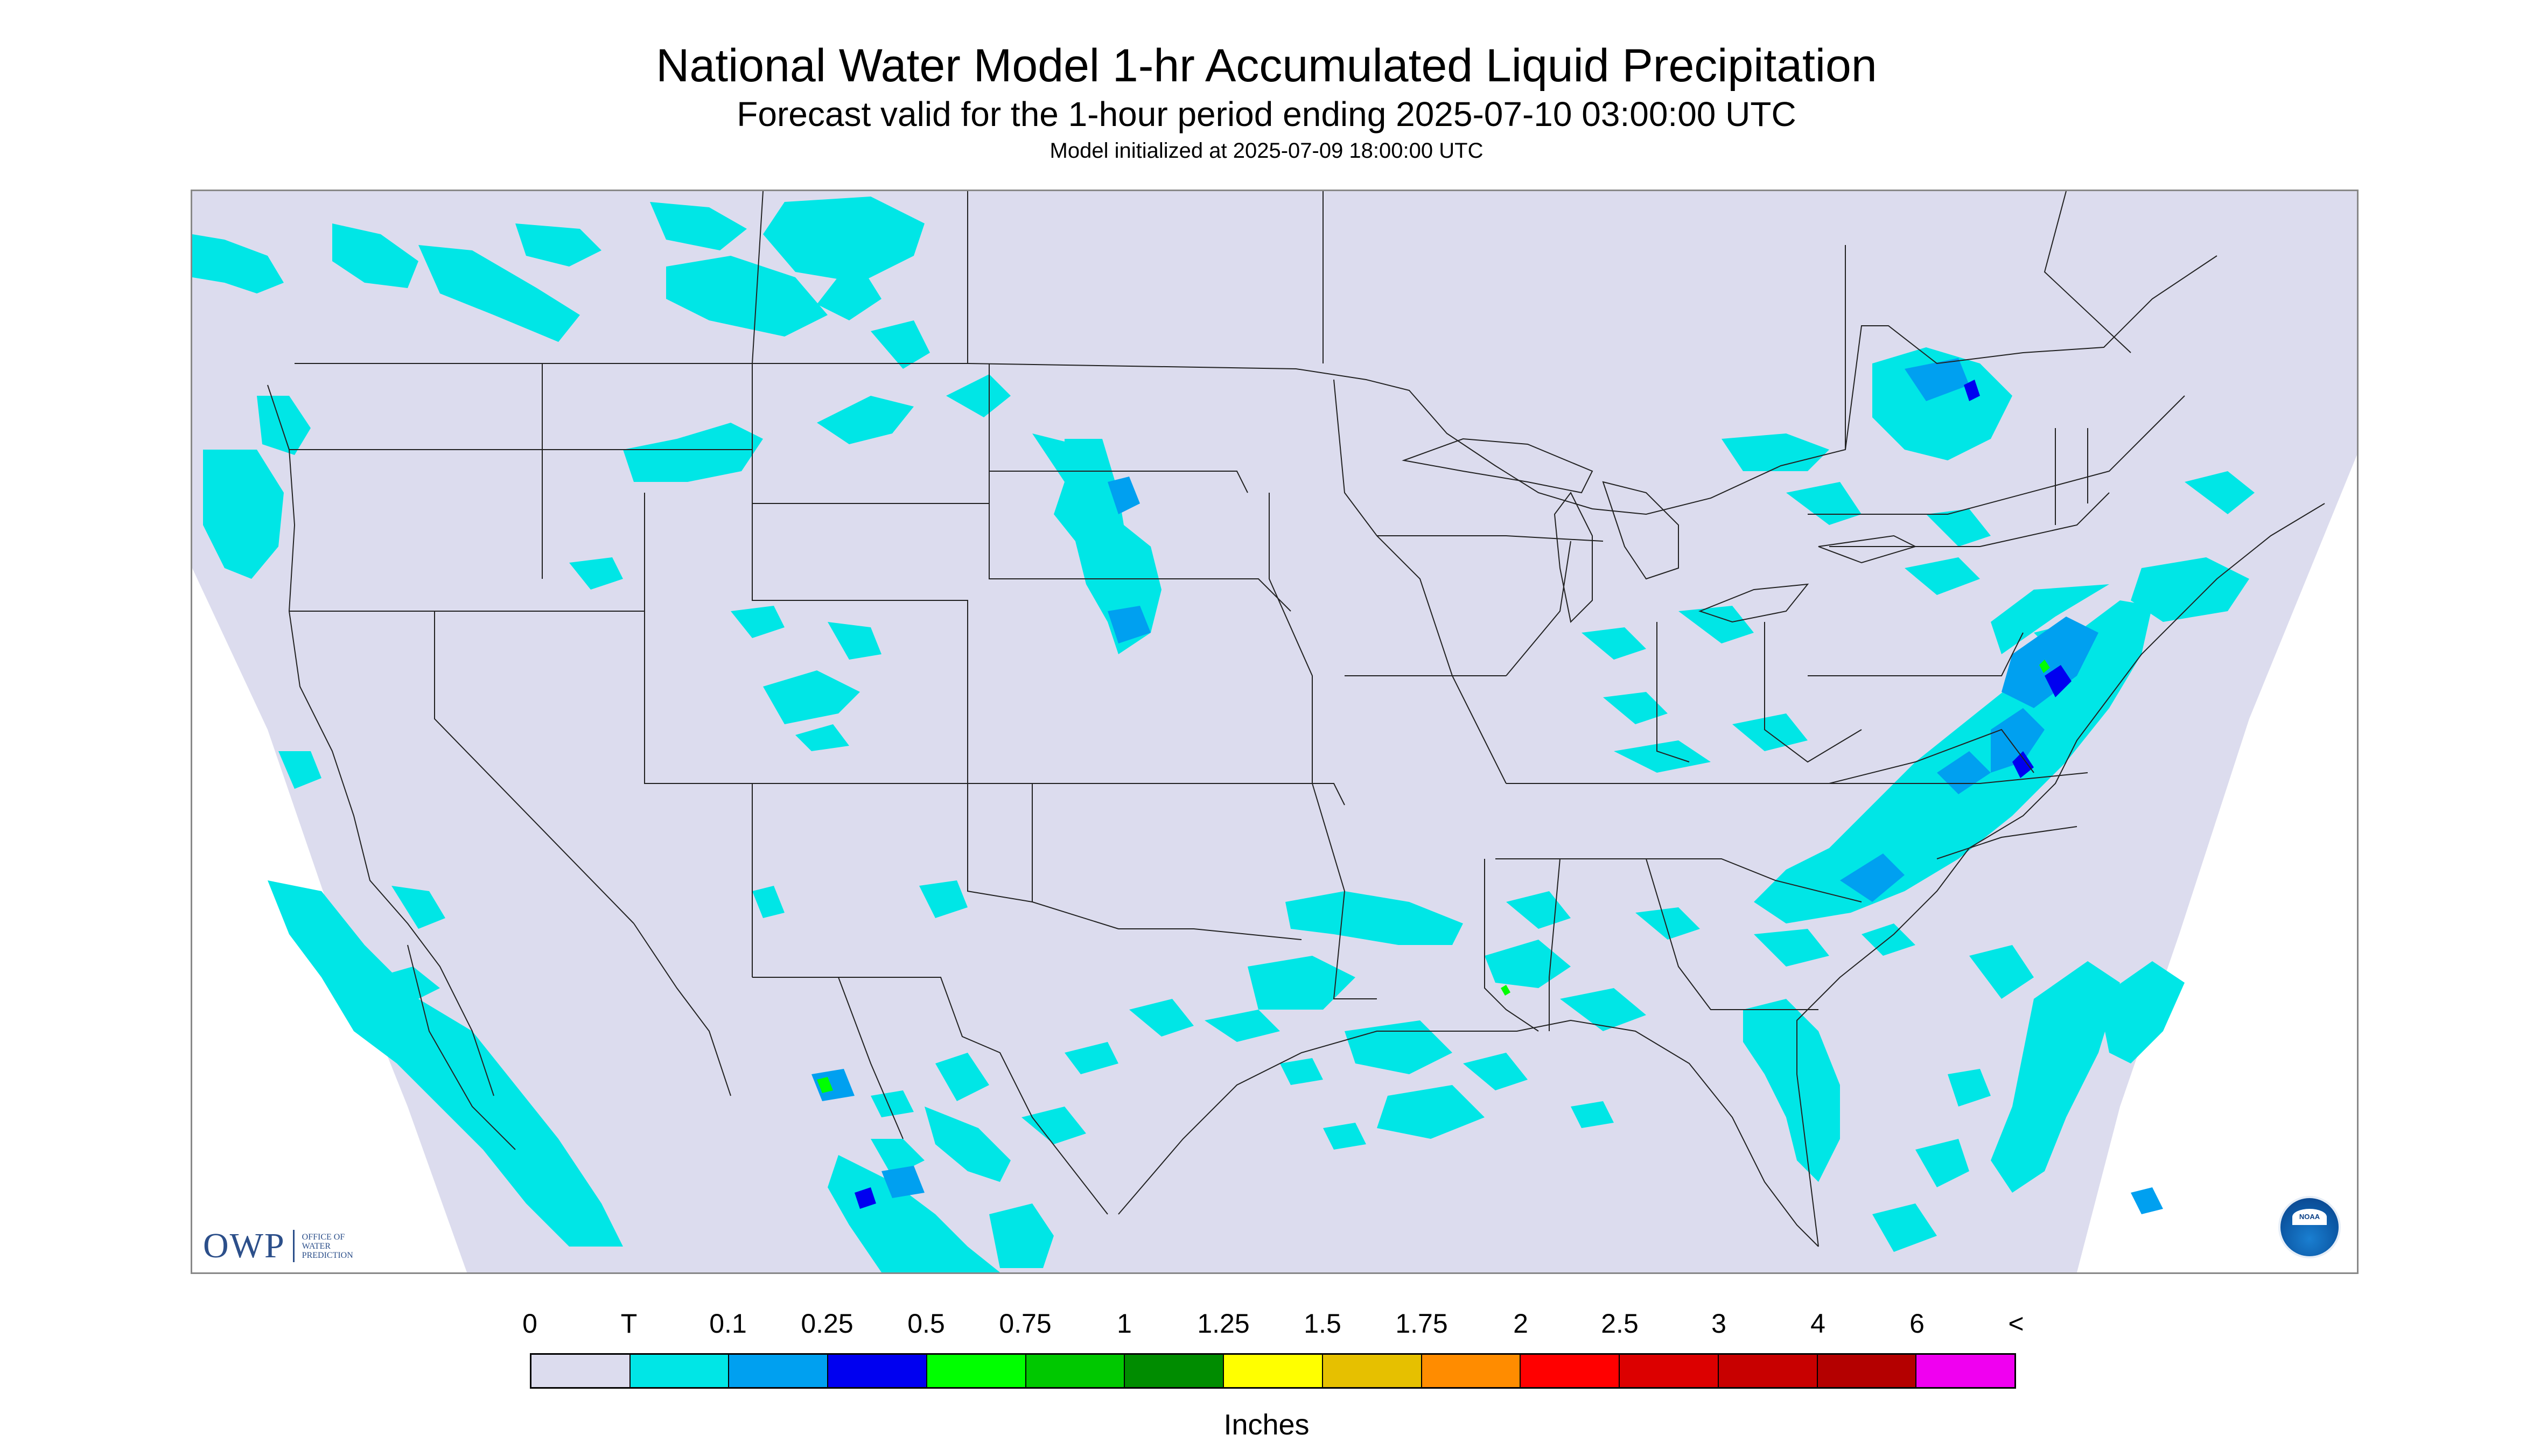  I want to click on legend-label: 1.5, so click(1322, 1323).